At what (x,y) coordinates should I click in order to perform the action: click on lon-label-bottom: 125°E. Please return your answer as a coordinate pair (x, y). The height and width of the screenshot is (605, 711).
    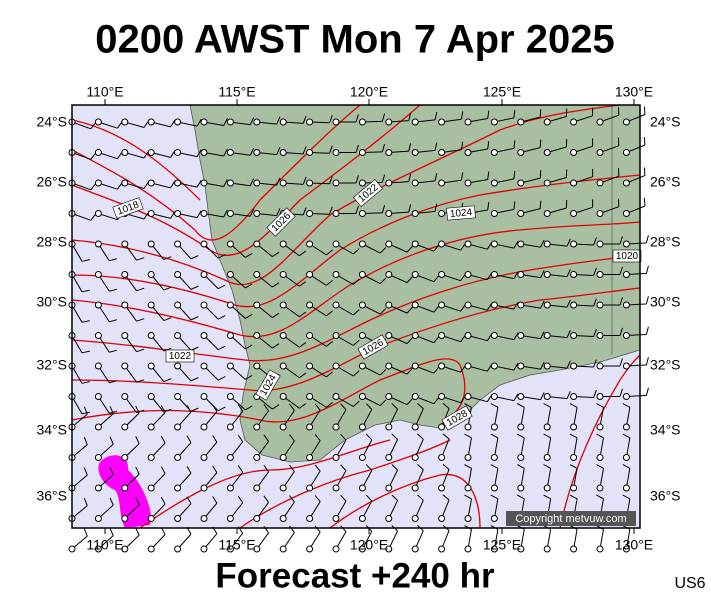
    Looking at the image, I should click on (502, 545).